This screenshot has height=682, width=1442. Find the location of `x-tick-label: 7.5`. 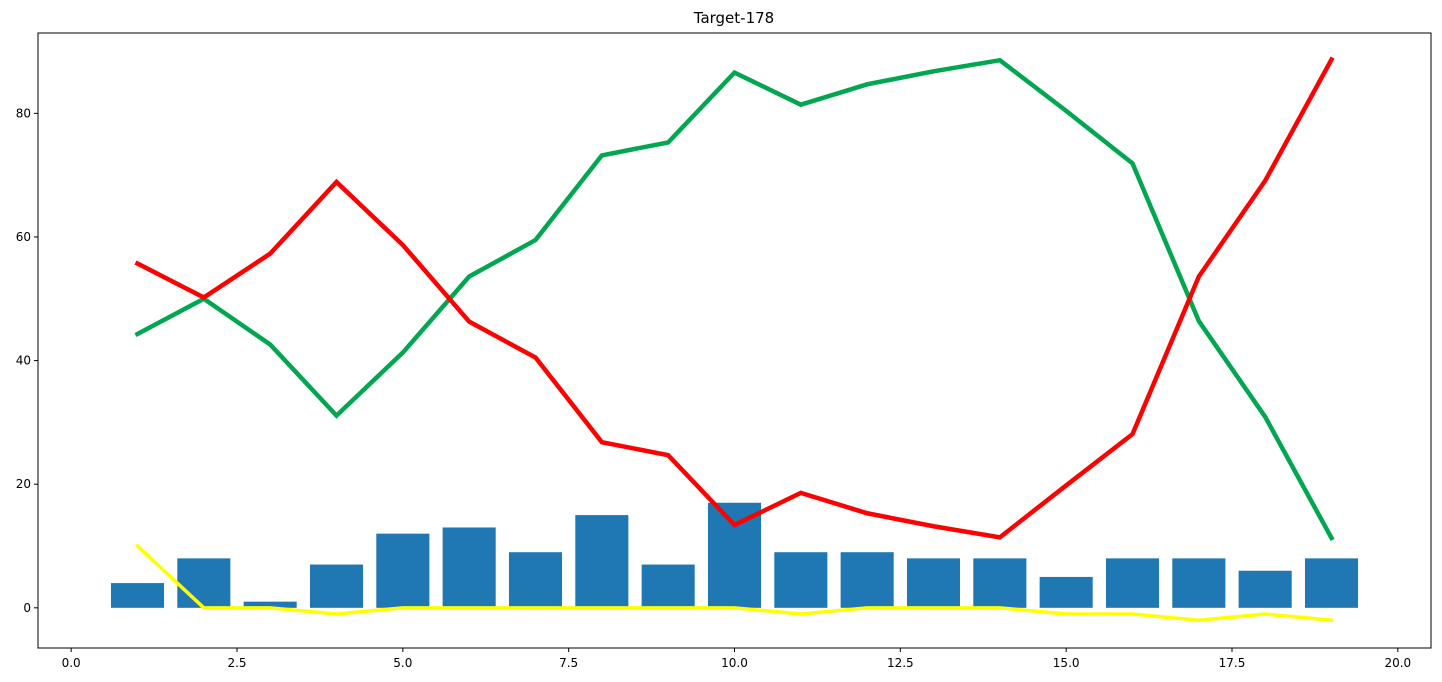

x-tick-label: 7.5 is located at coordinates (568, 663).